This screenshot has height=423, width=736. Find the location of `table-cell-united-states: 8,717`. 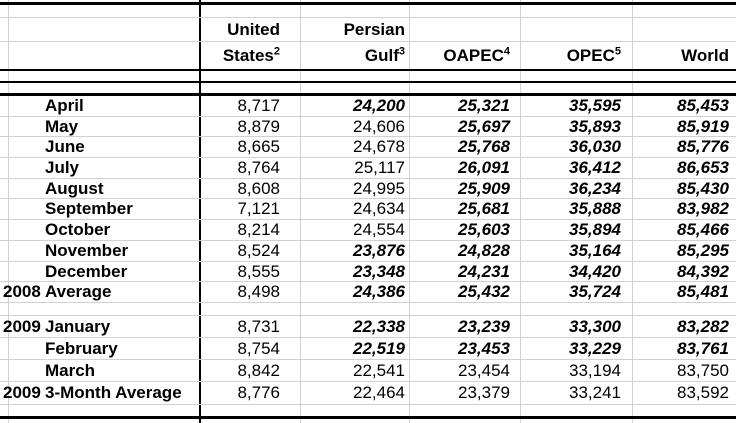

table-cell-united-states: 8,717 is located at coordinates (258, 105).